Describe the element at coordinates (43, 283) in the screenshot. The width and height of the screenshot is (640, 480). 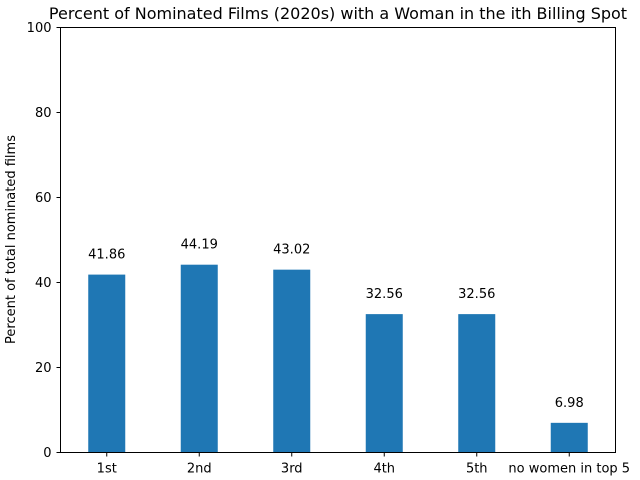
I see `y-tick-label: 40` at that location.